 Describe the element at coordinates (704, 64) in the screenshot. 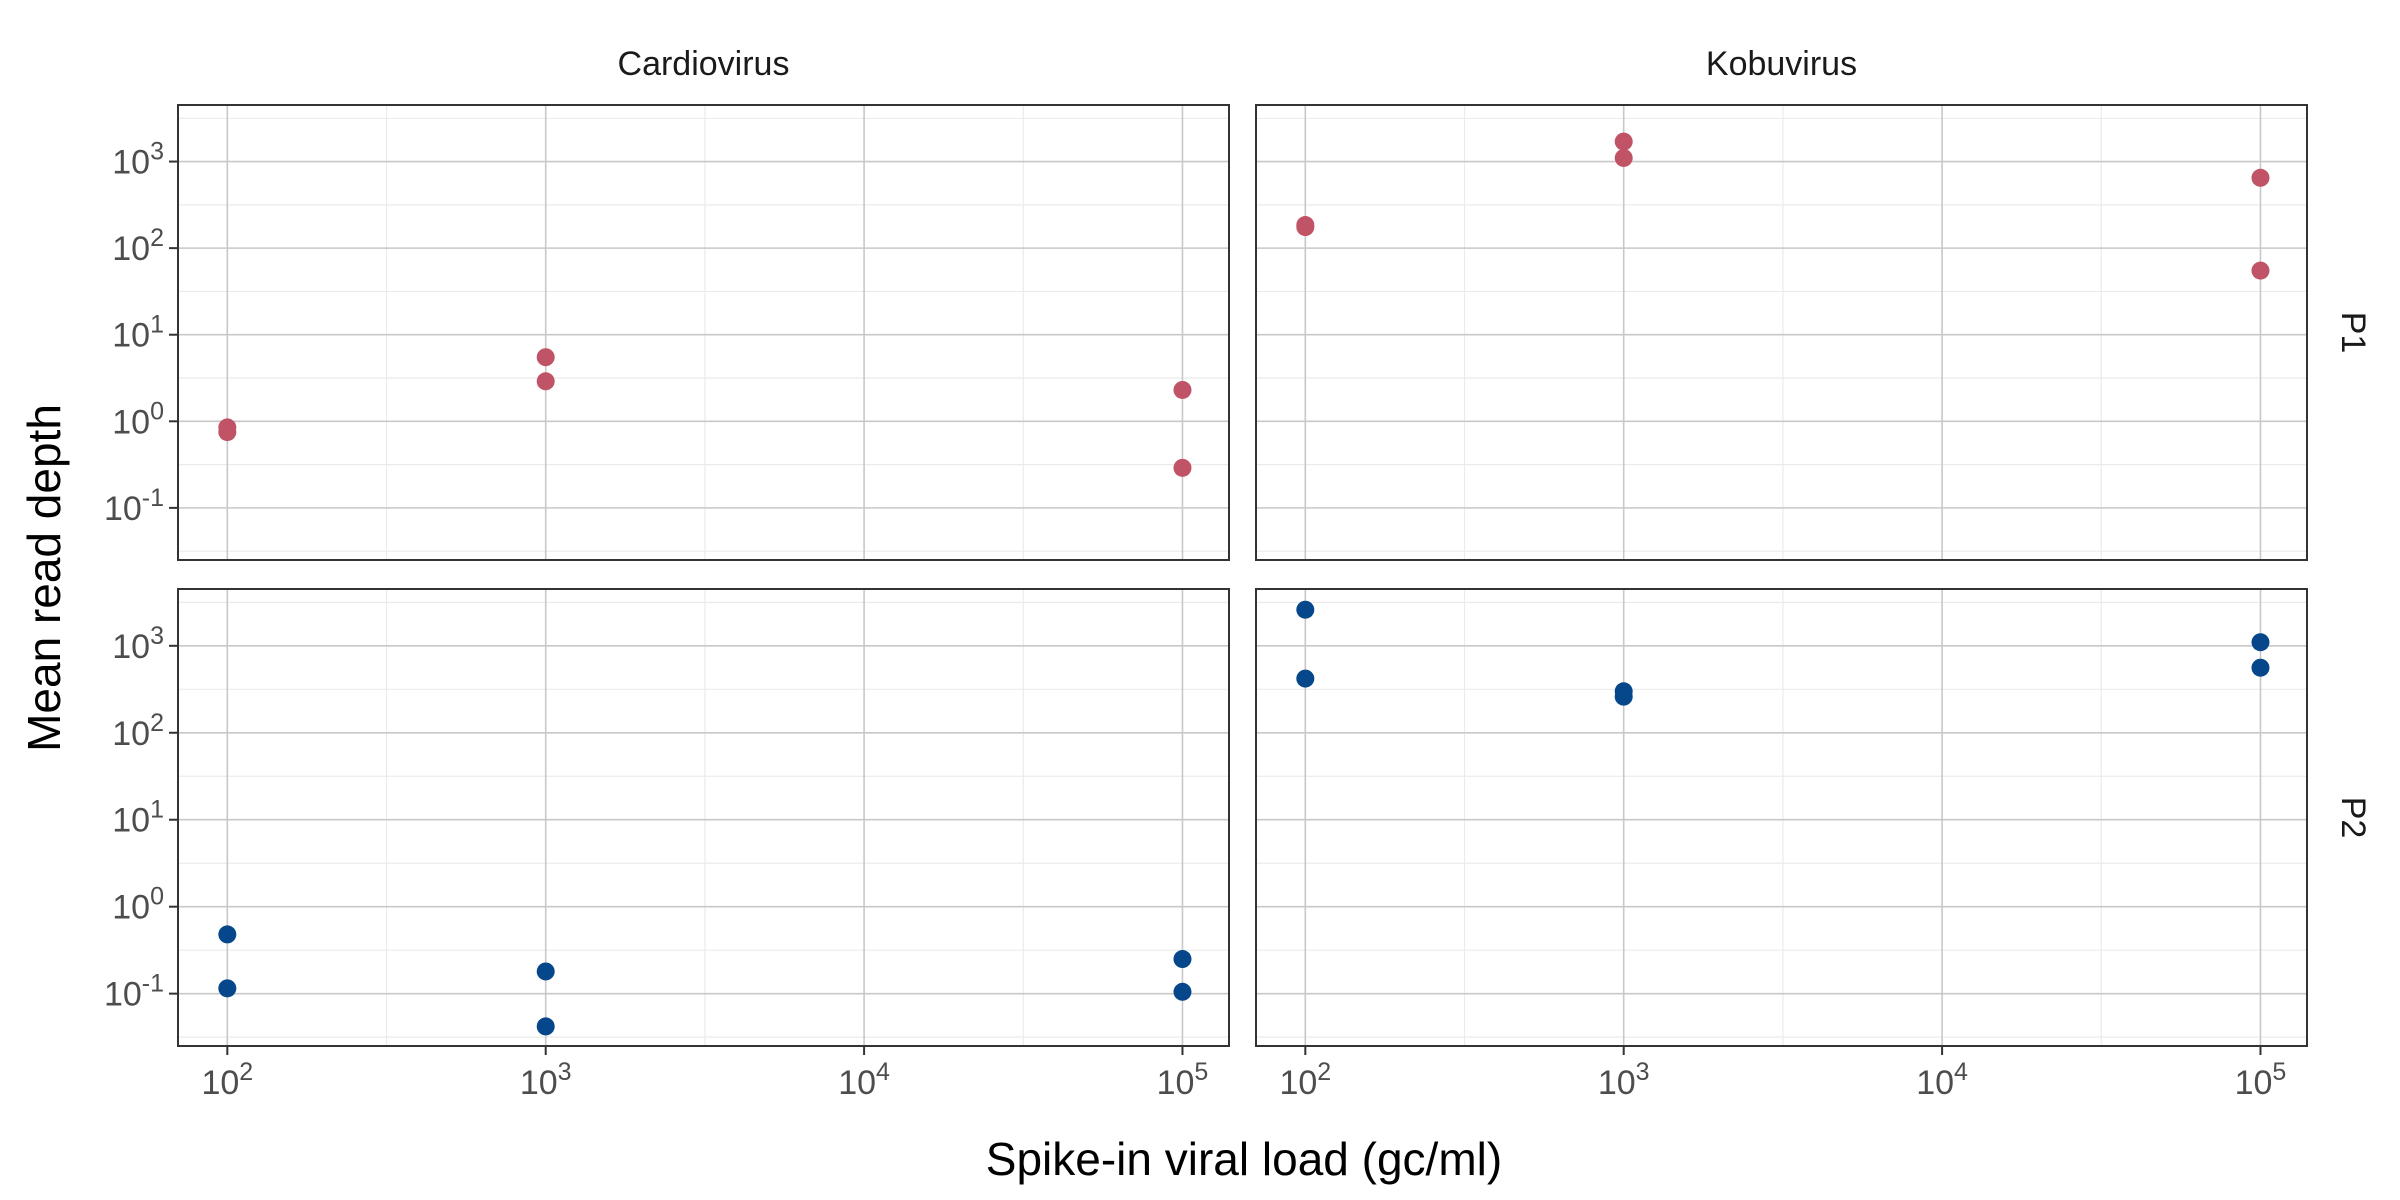

I see `column-strip-label: Cardiovirus` at that location.